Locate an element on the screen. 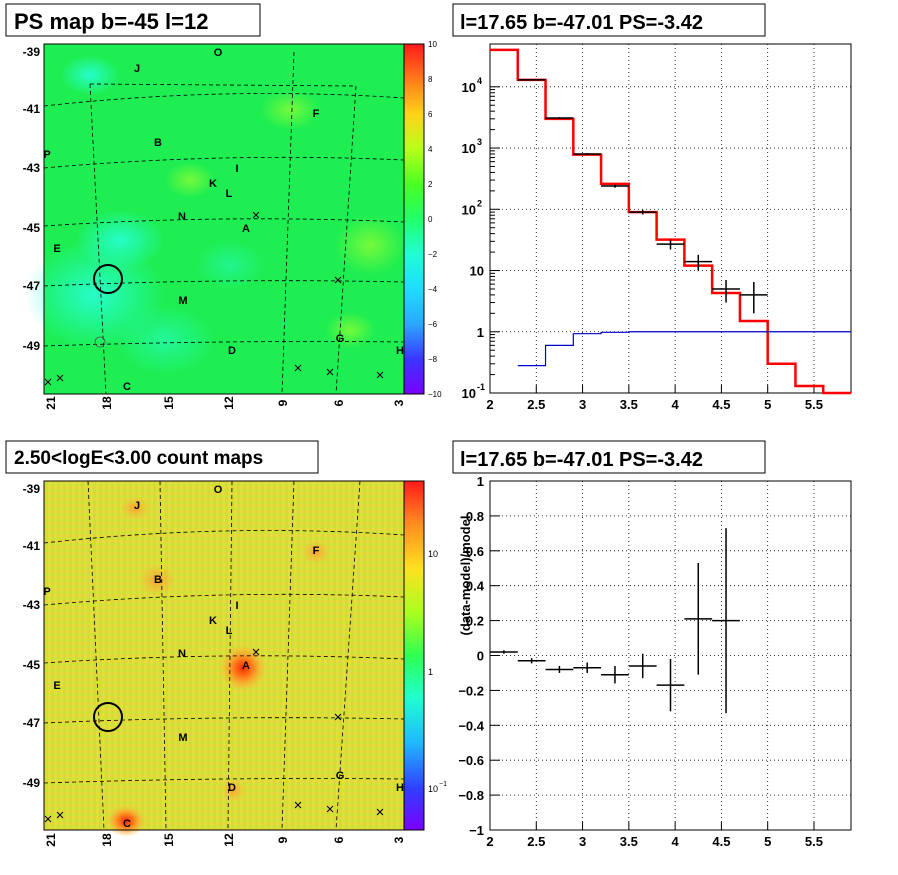 The height and width of the screenshot is (875, 898). residual-y-tick-label: −1 is located at coordinates (476, 830).